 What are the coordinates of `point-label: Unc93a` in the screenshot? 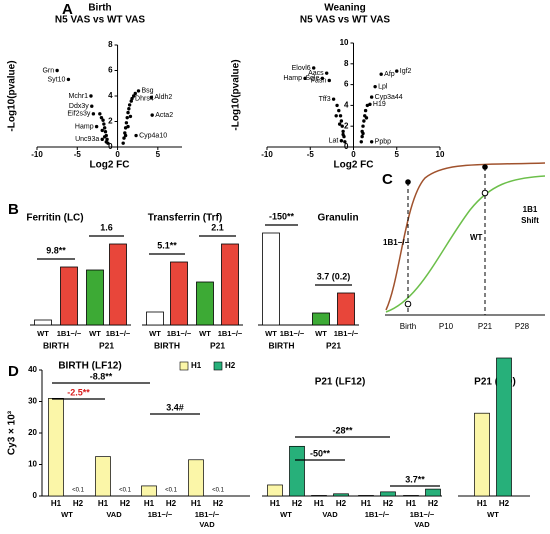 It's located at (87, 139).